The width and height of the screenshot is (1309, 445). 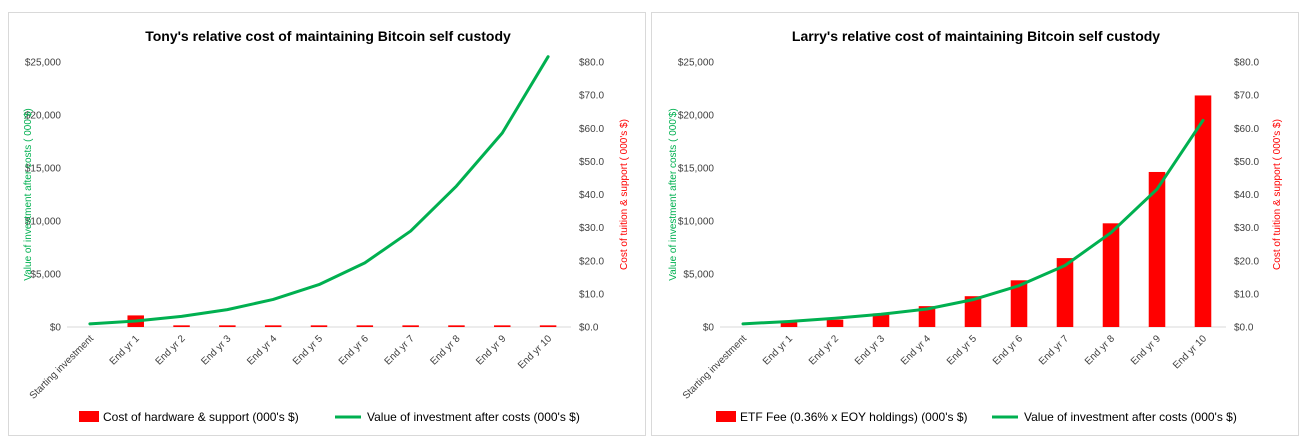 I want to click on legend-bar-label: Cost of hardware & support (000's $), so click(x=201, y=417).